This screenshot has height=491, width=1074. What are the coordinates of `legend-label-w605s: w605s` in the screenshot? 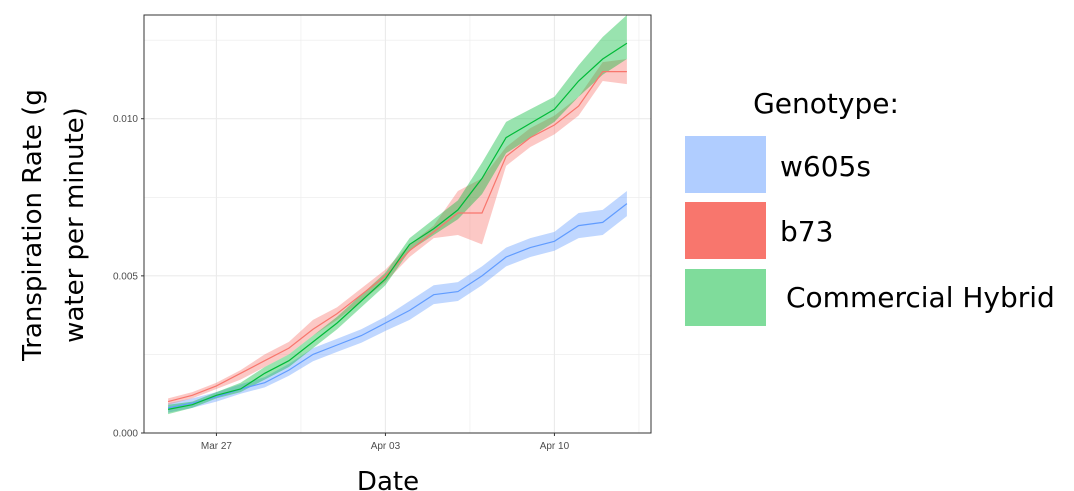 It's located at (825, 166).